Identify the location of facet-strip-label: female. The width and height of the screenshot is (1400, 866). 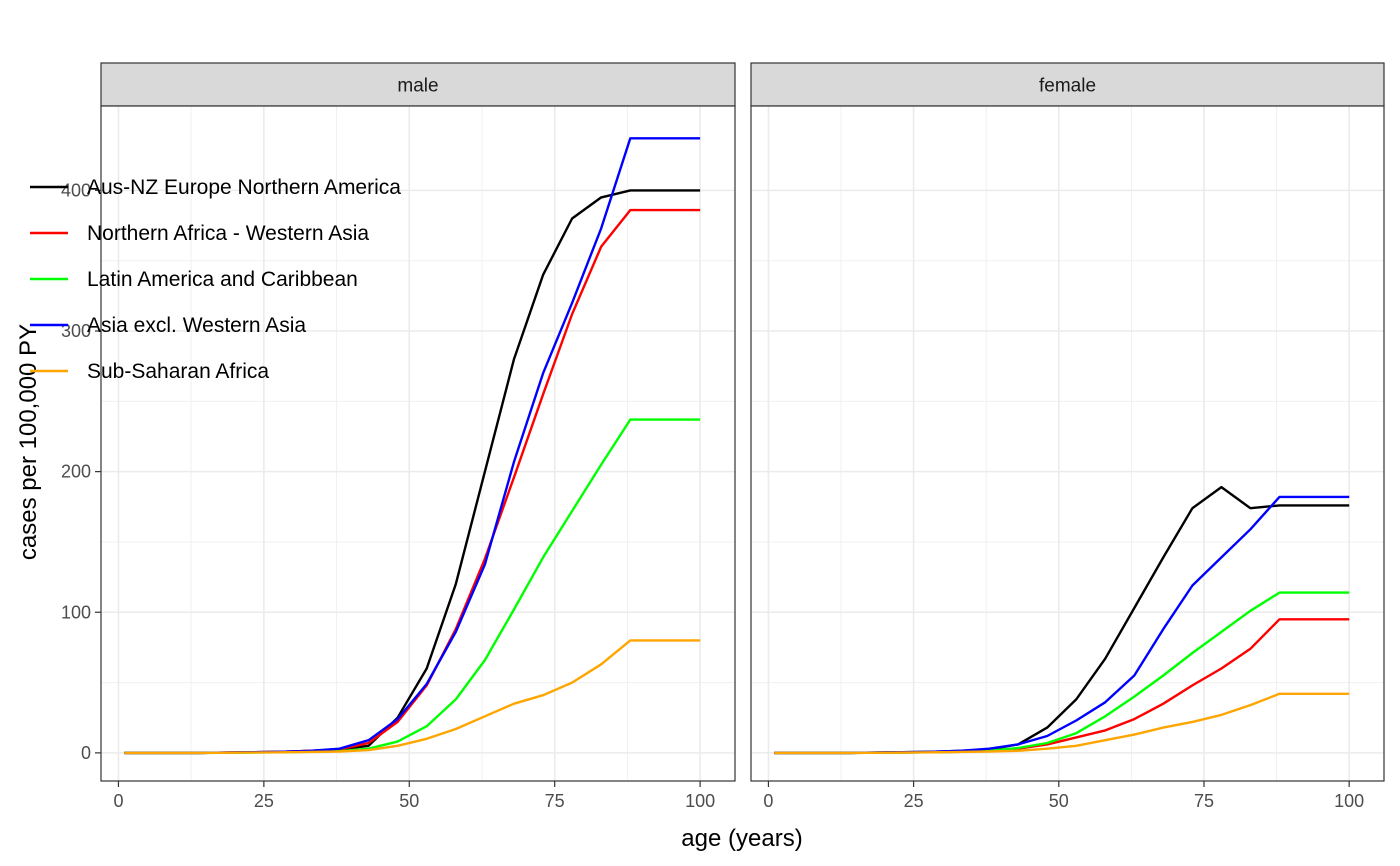
(1067, 86).